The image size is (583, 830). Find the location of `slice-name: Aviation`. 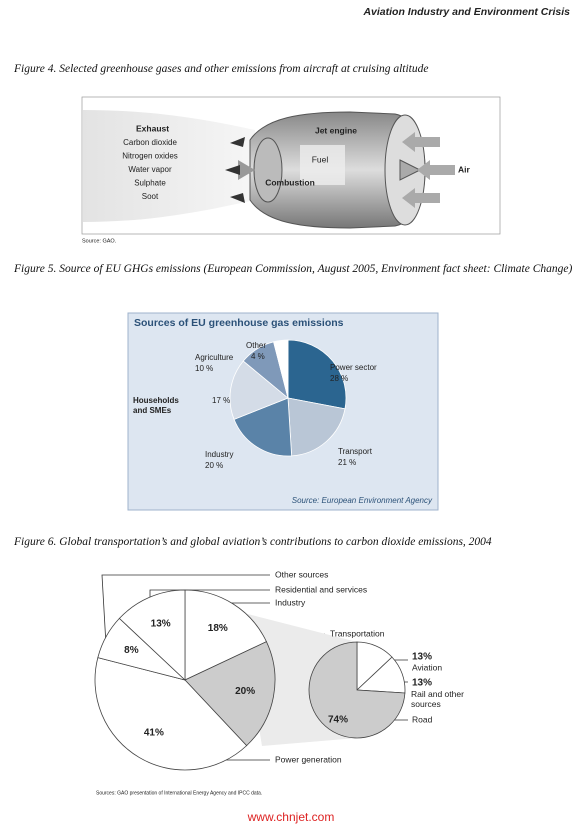

slice-name: Aviation is located at coordinates (427, 667).